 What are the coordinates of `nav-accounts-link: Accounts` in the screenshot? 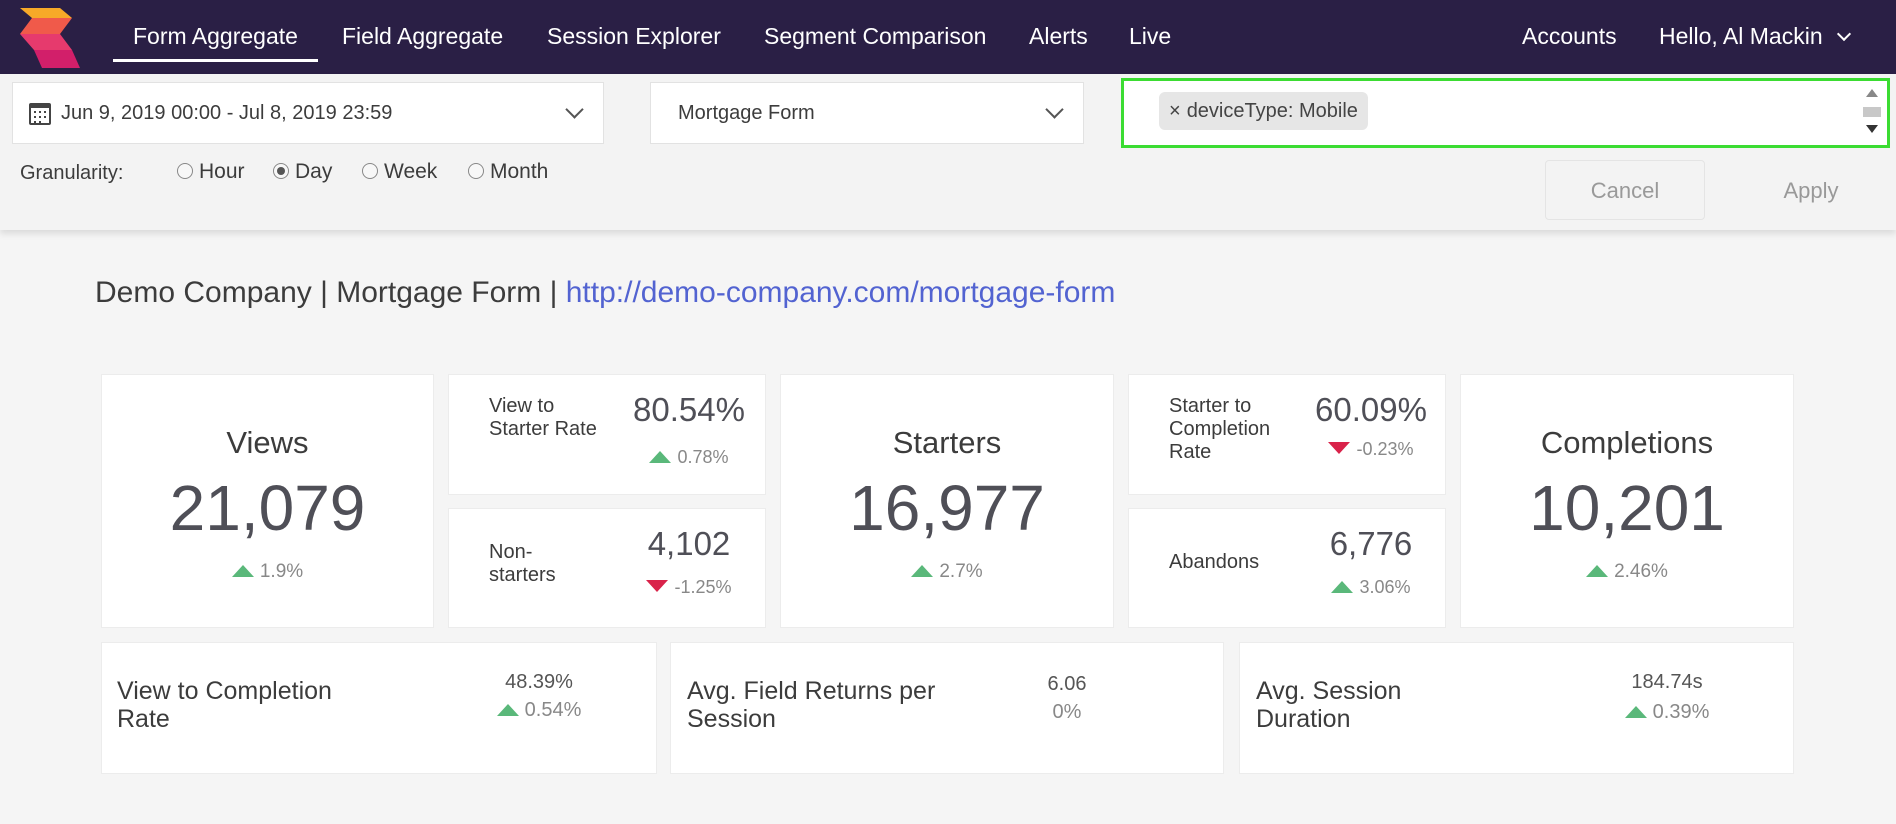 It's located at (1569, 36).